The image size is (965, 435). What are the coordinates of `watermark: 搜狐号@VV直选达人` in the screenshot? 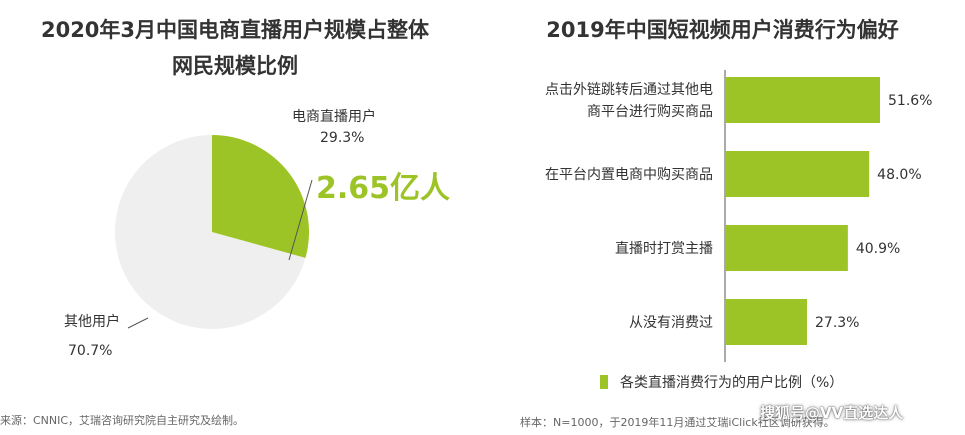 It's located at (832, 413).